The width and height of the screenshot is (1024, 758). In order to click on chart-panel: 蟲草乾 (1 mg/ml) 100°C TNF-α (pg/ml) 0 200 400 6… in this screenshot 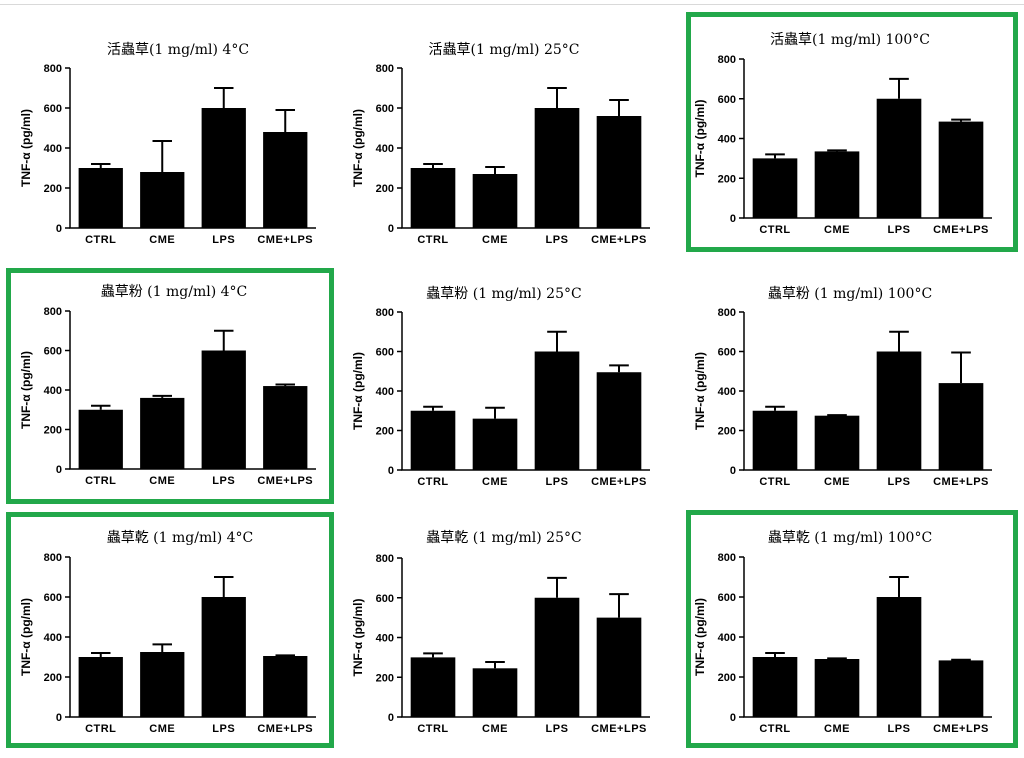, I will do `click(852, 629)`.